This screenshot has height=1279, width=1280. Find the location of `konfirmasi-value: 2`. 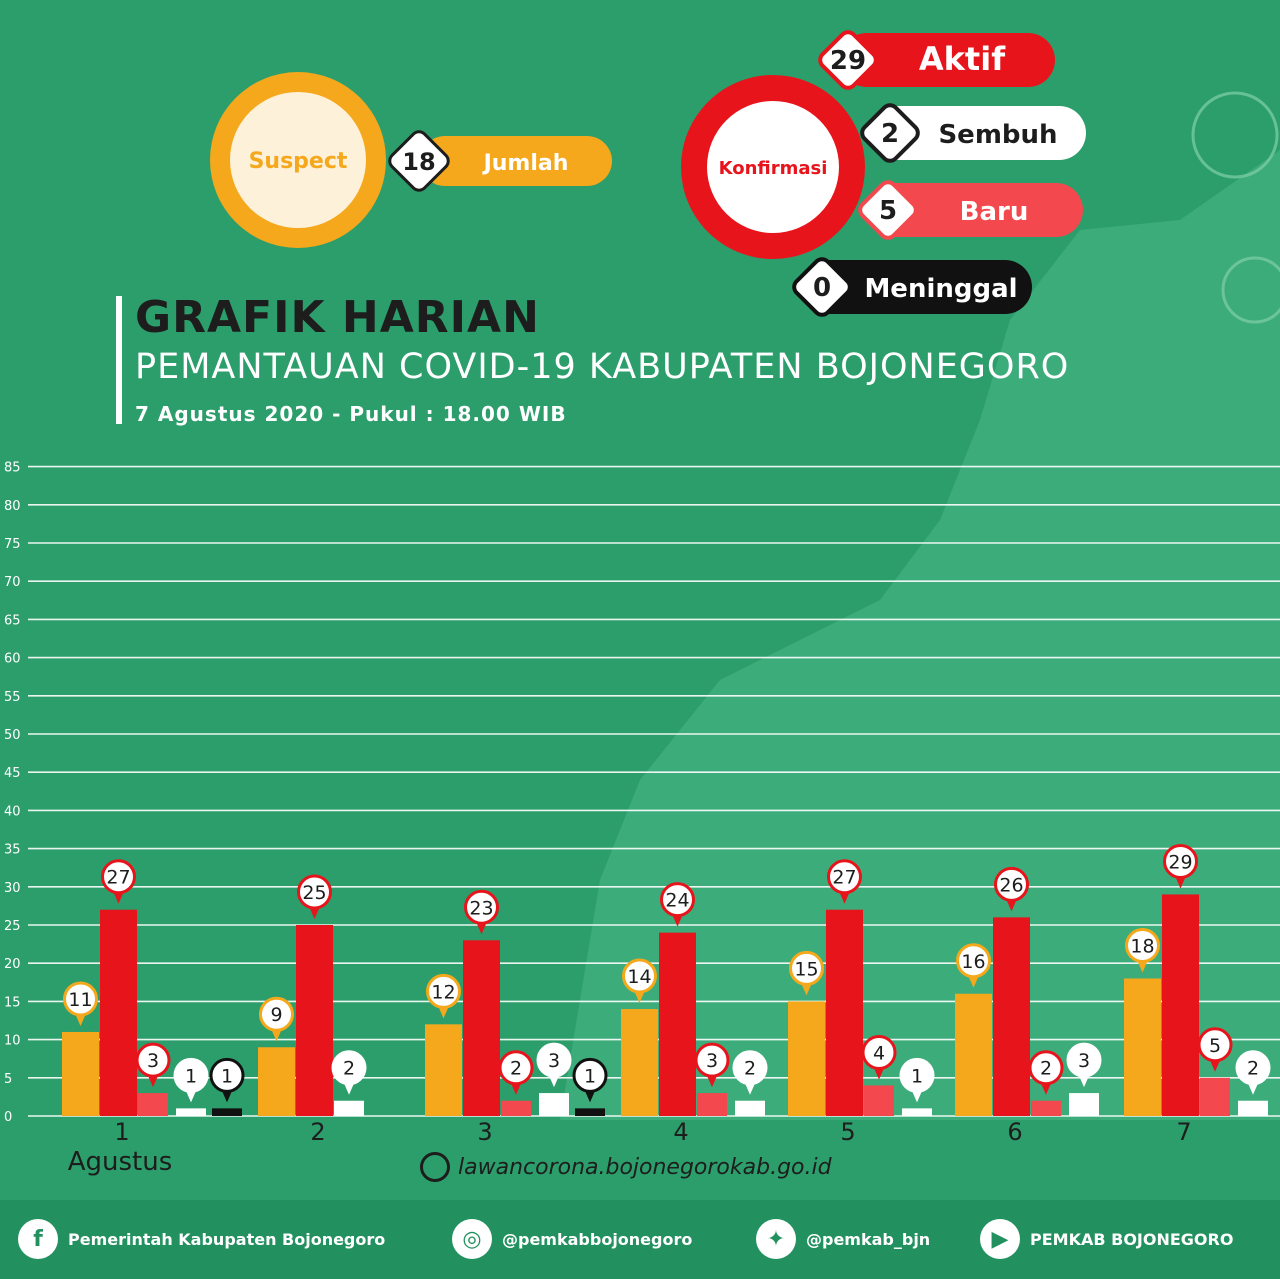

konfirmasi-value: 2 is located at coordinates (890, 134).